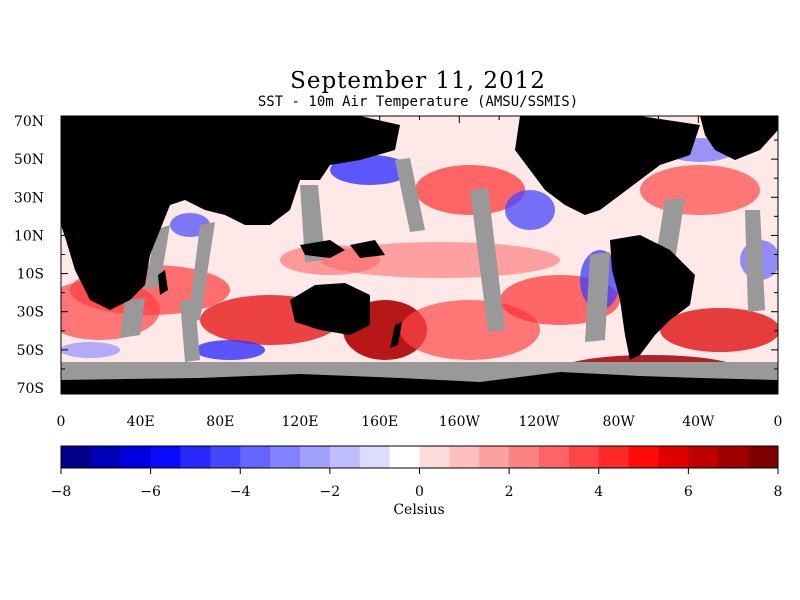 This screenshot has width=800, height=600. What do you see at coordinates (141, 422) in the screenshot?
I see `lon-label: 40E` at bounding box center [141, 422].